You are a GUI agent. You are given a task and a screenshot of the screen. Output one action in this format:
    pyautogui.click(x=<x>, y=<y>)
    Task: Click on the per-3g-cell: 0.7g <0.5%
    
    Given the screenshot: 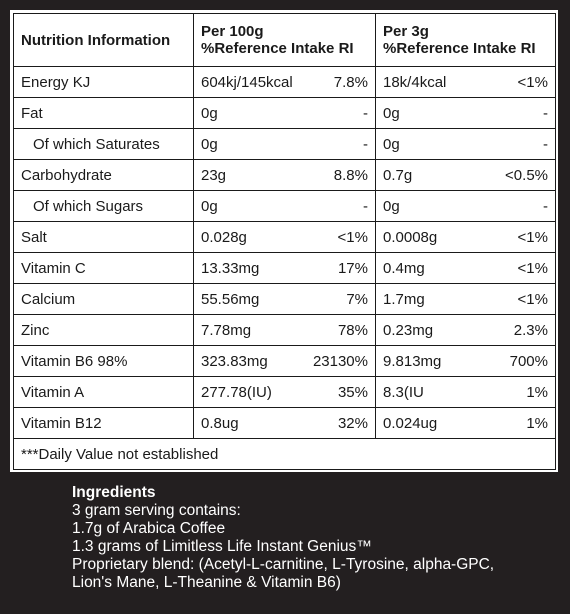 What is the action you would take?
    pyautogui.click(x=465, y=175)
    